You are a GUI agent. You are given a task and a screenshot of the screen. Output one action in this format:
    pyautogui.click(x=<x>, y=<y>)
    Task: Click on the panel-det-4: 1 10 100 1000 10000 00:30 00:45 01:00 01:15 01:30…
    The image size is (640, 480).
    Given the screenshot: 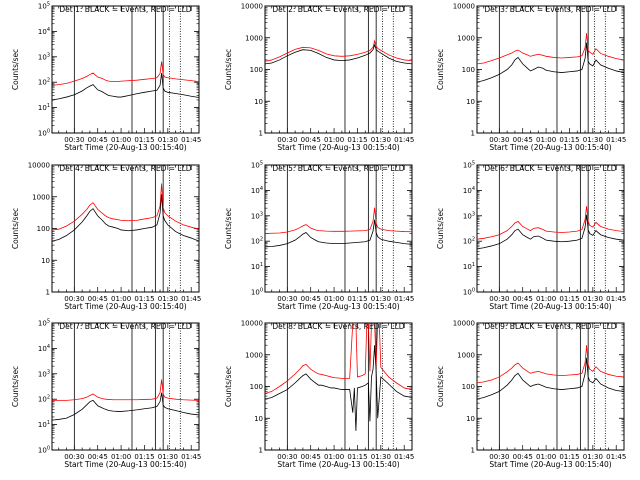 What is the action you would take?
    pyautogui.click(x=106, y=237)
    